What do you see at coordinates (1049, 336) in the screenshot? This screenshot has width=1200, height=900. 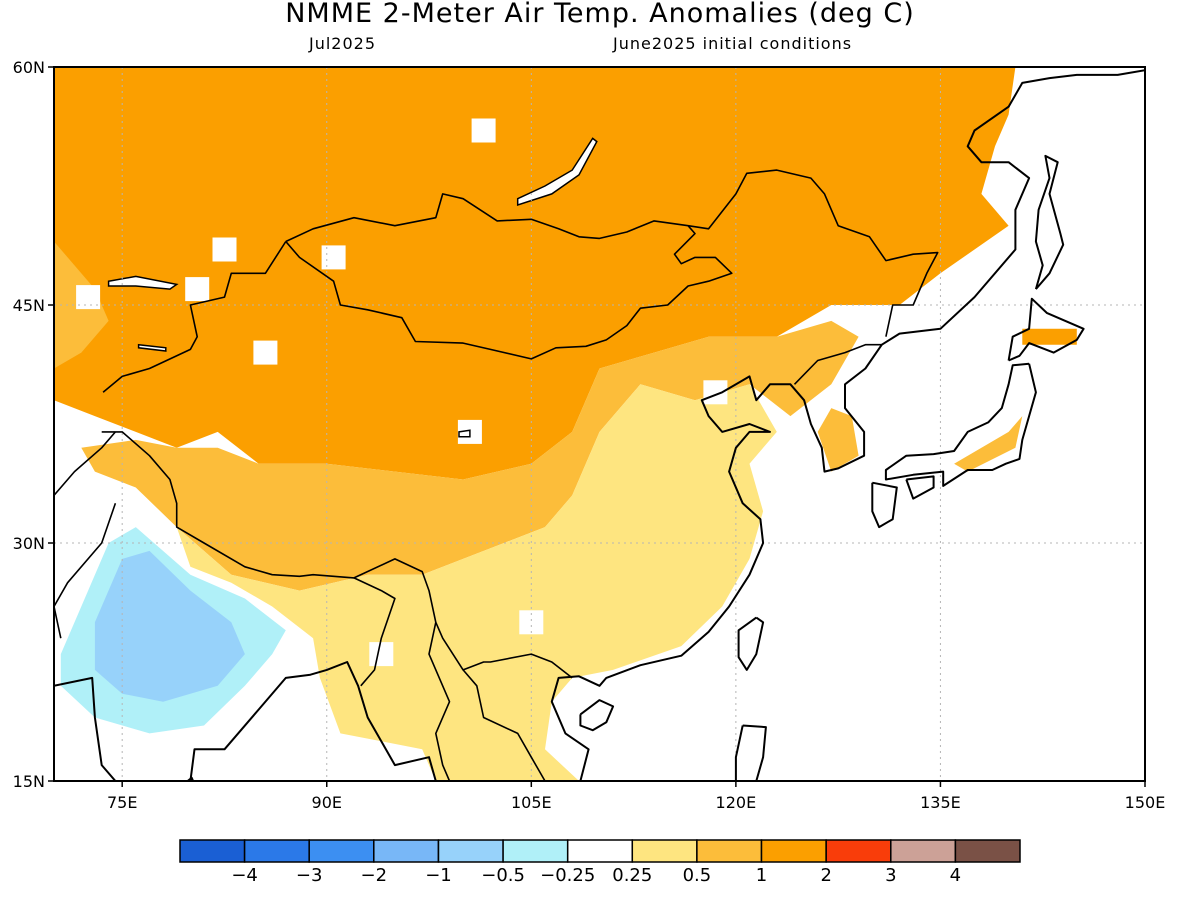 I see `anomaly-region-hokkaido-warm` at bounding box center [1049, 336].